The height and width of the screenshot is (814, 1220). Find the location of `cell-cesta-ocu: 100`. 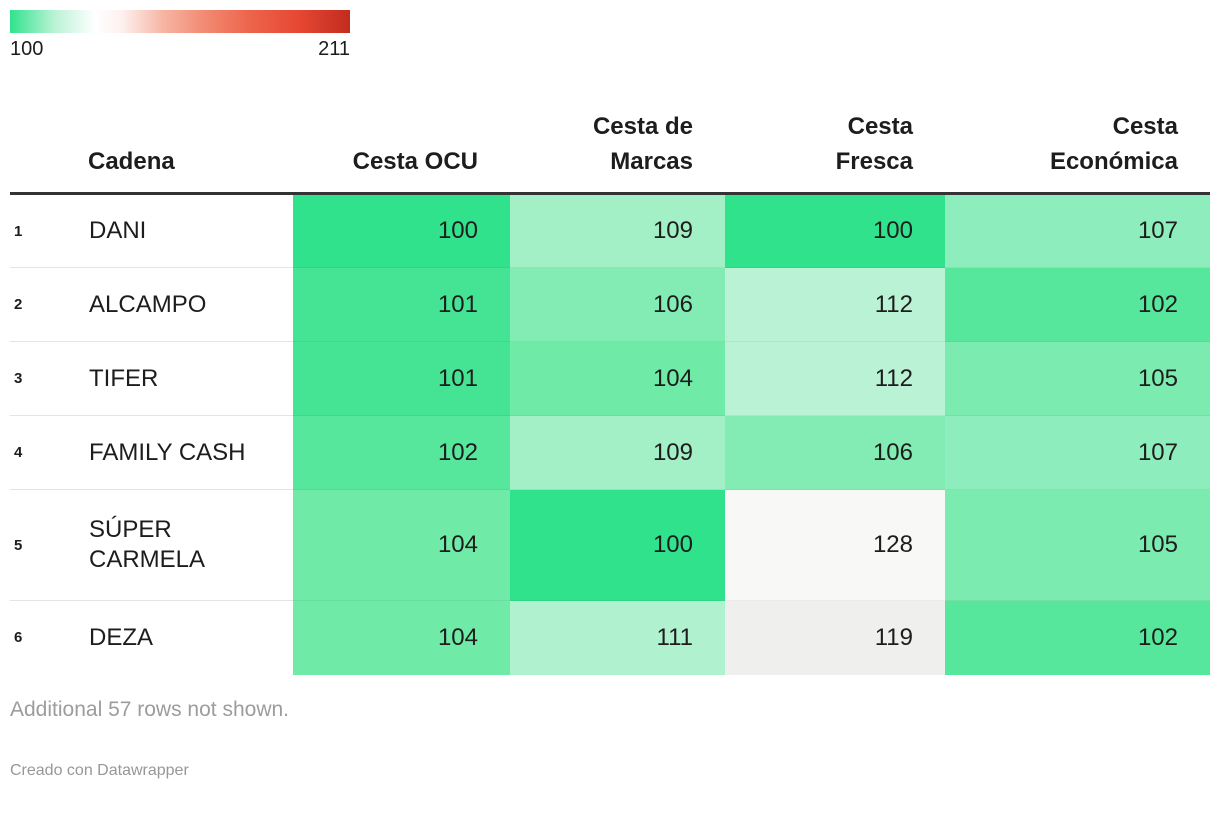

cell-cesta-ocu: 100 is located at coordinates (401, 230).